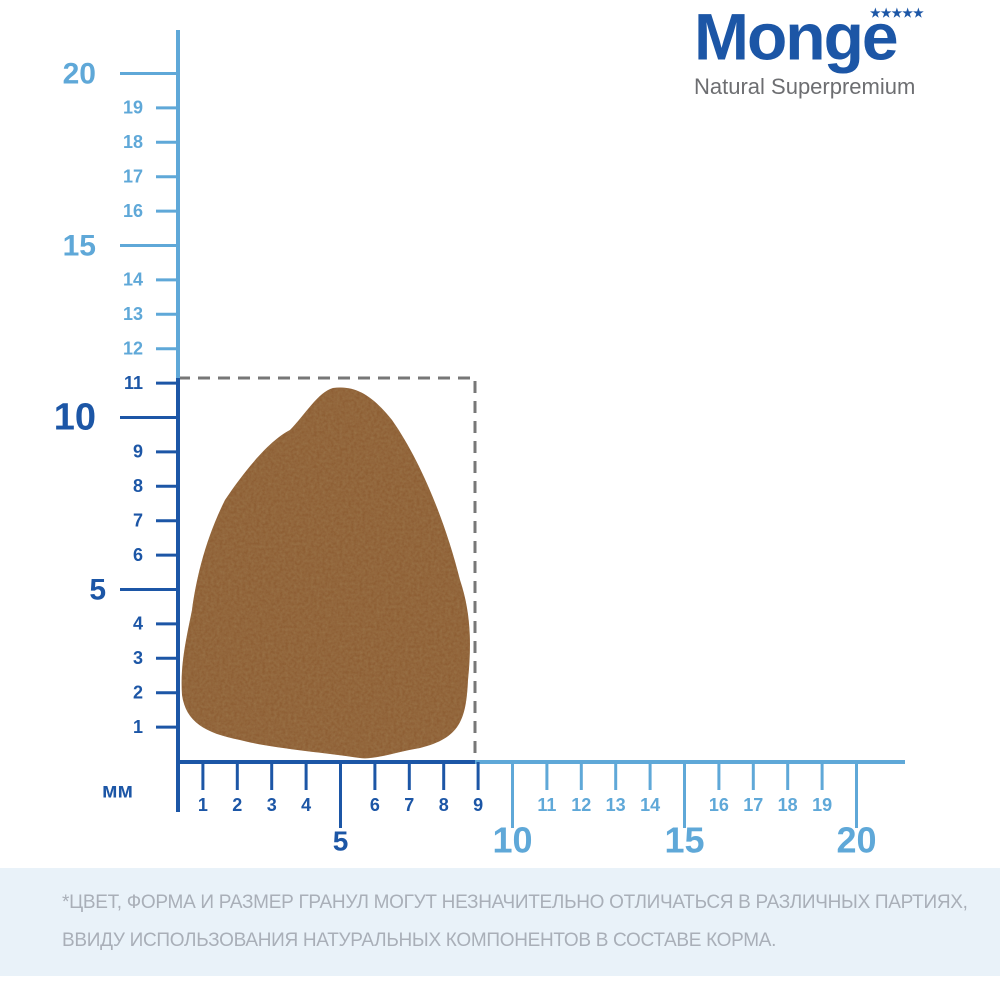 This screenshot has width=1000, height=981. Describe the element at coordinates (788, 805) in the screenshot. I see `x-tick-label: 18` at that location.